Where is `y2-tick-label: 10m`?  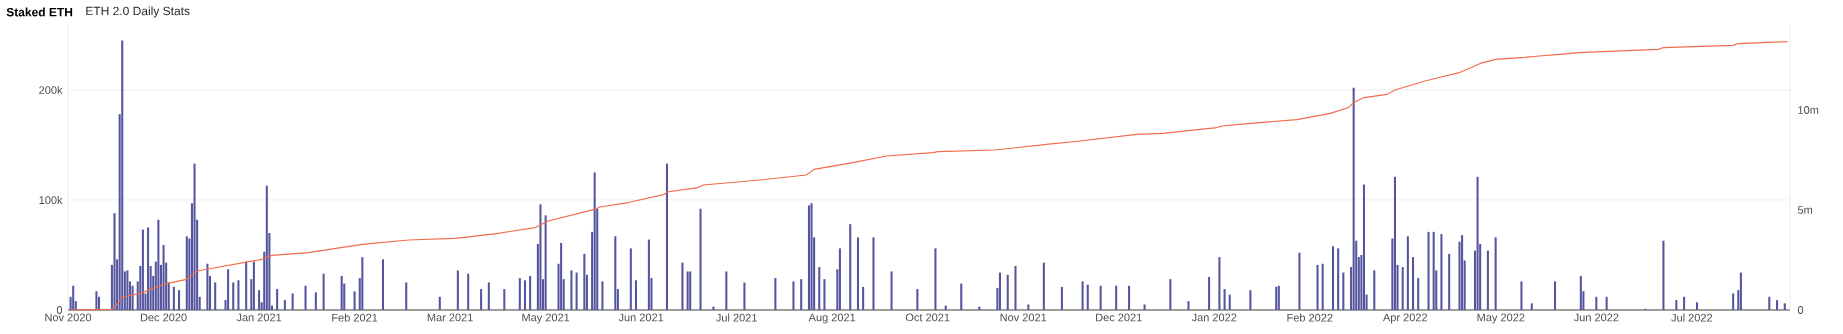 y2-tick-label: 10m is located at coordinates (1808, 110).